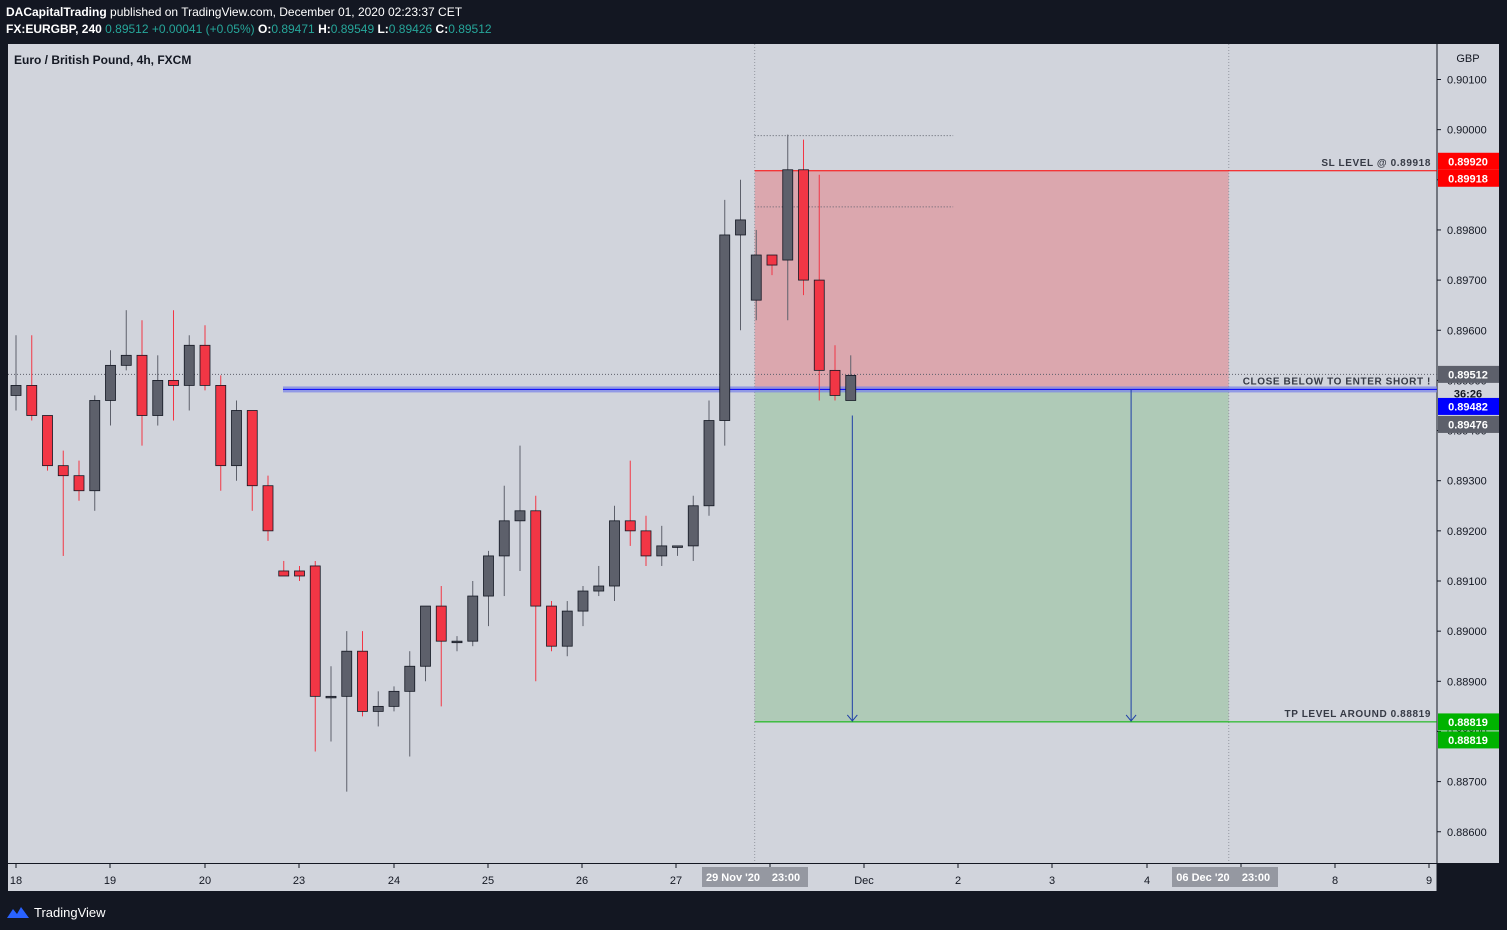 The height and width of the screenshot is (930, 1507). Describe the element at coordinates (1468, 374) in the screenshot. I see `last-price-badge: 0.89512` at that location.